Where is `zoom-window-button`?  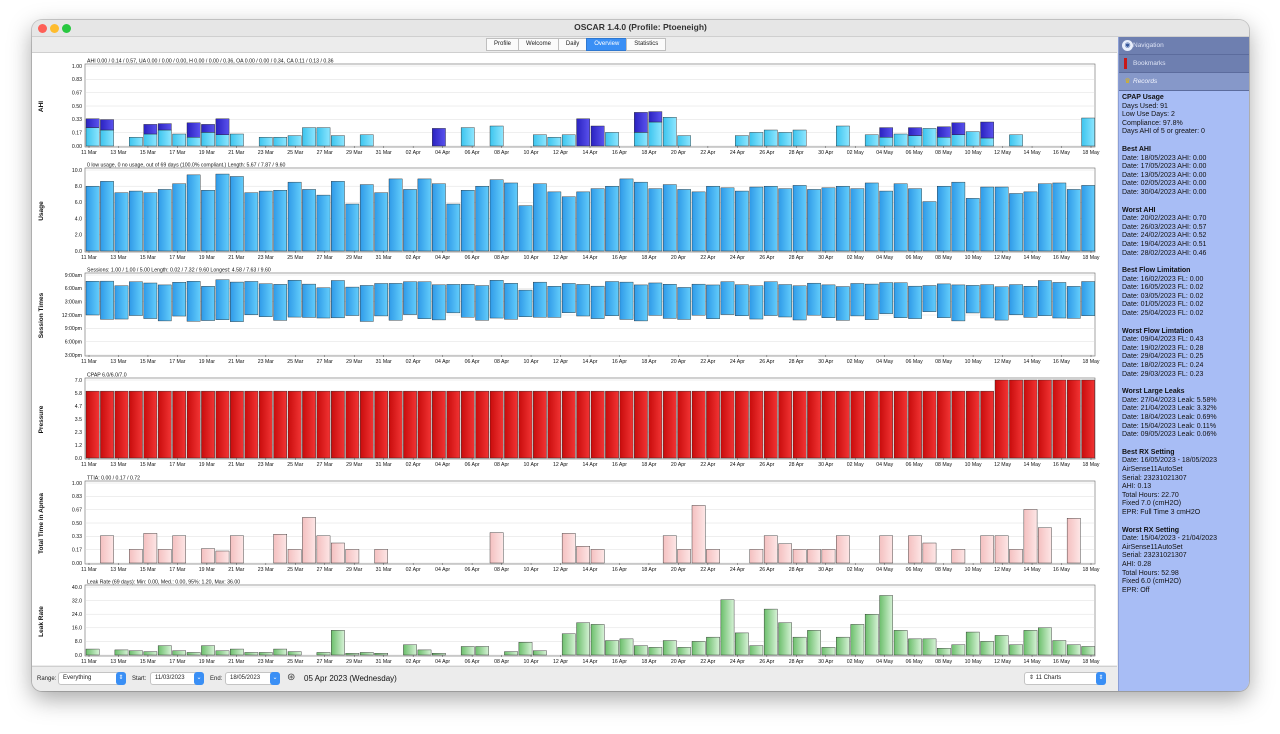
zoom-window-button is located at coordinates (66, 28).